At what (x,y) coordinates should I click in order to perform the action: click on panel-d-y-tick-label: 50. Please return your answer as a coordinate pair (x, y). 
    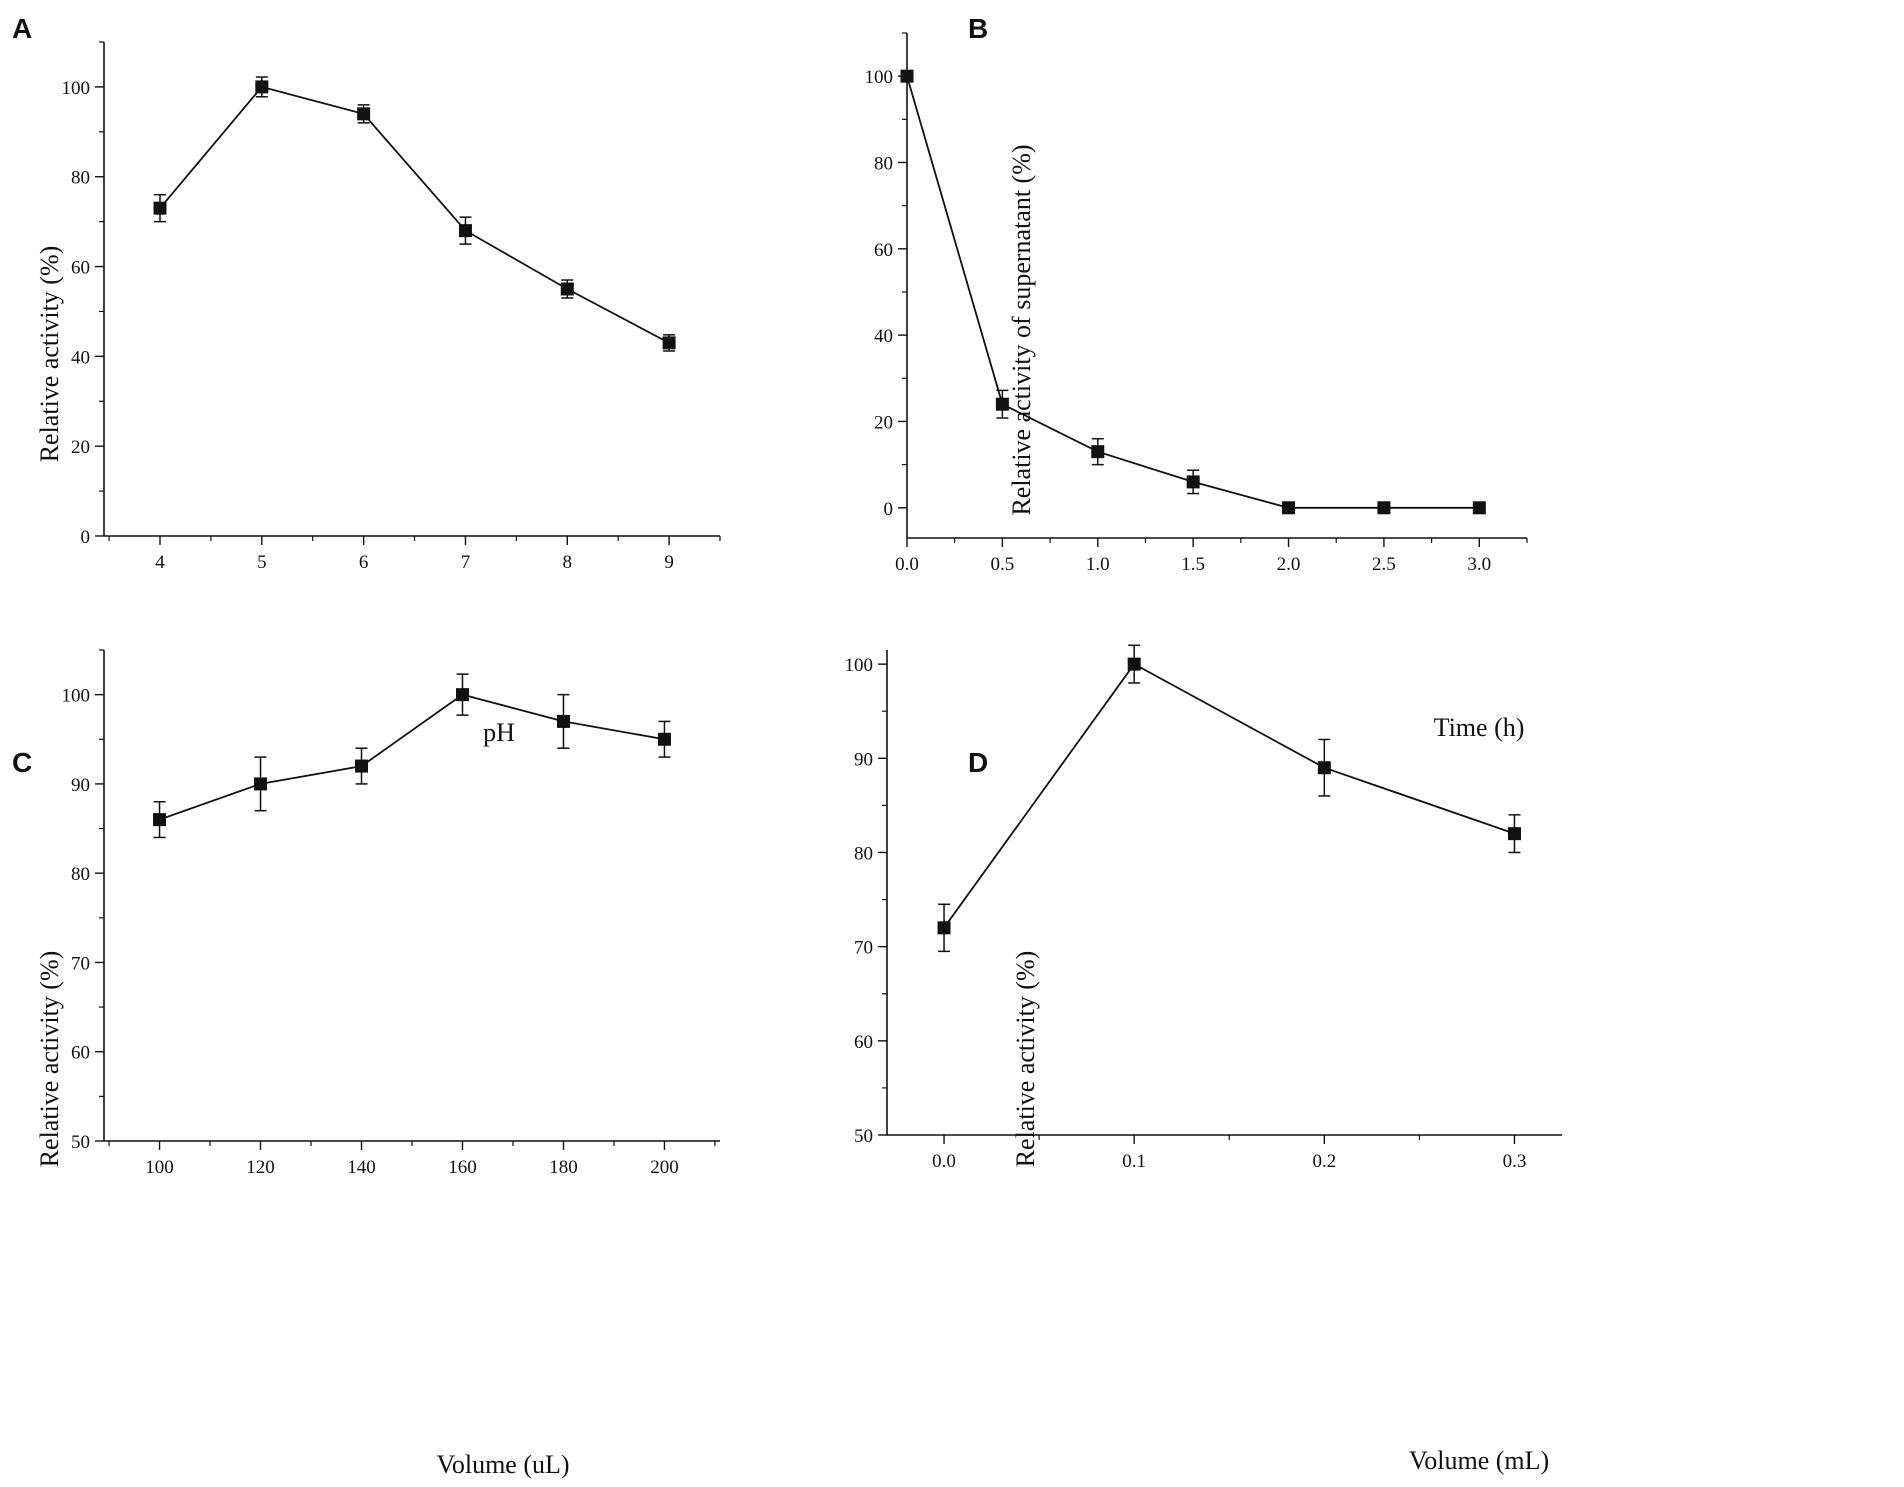
    Looking at the image, I should click on (863, 1136).